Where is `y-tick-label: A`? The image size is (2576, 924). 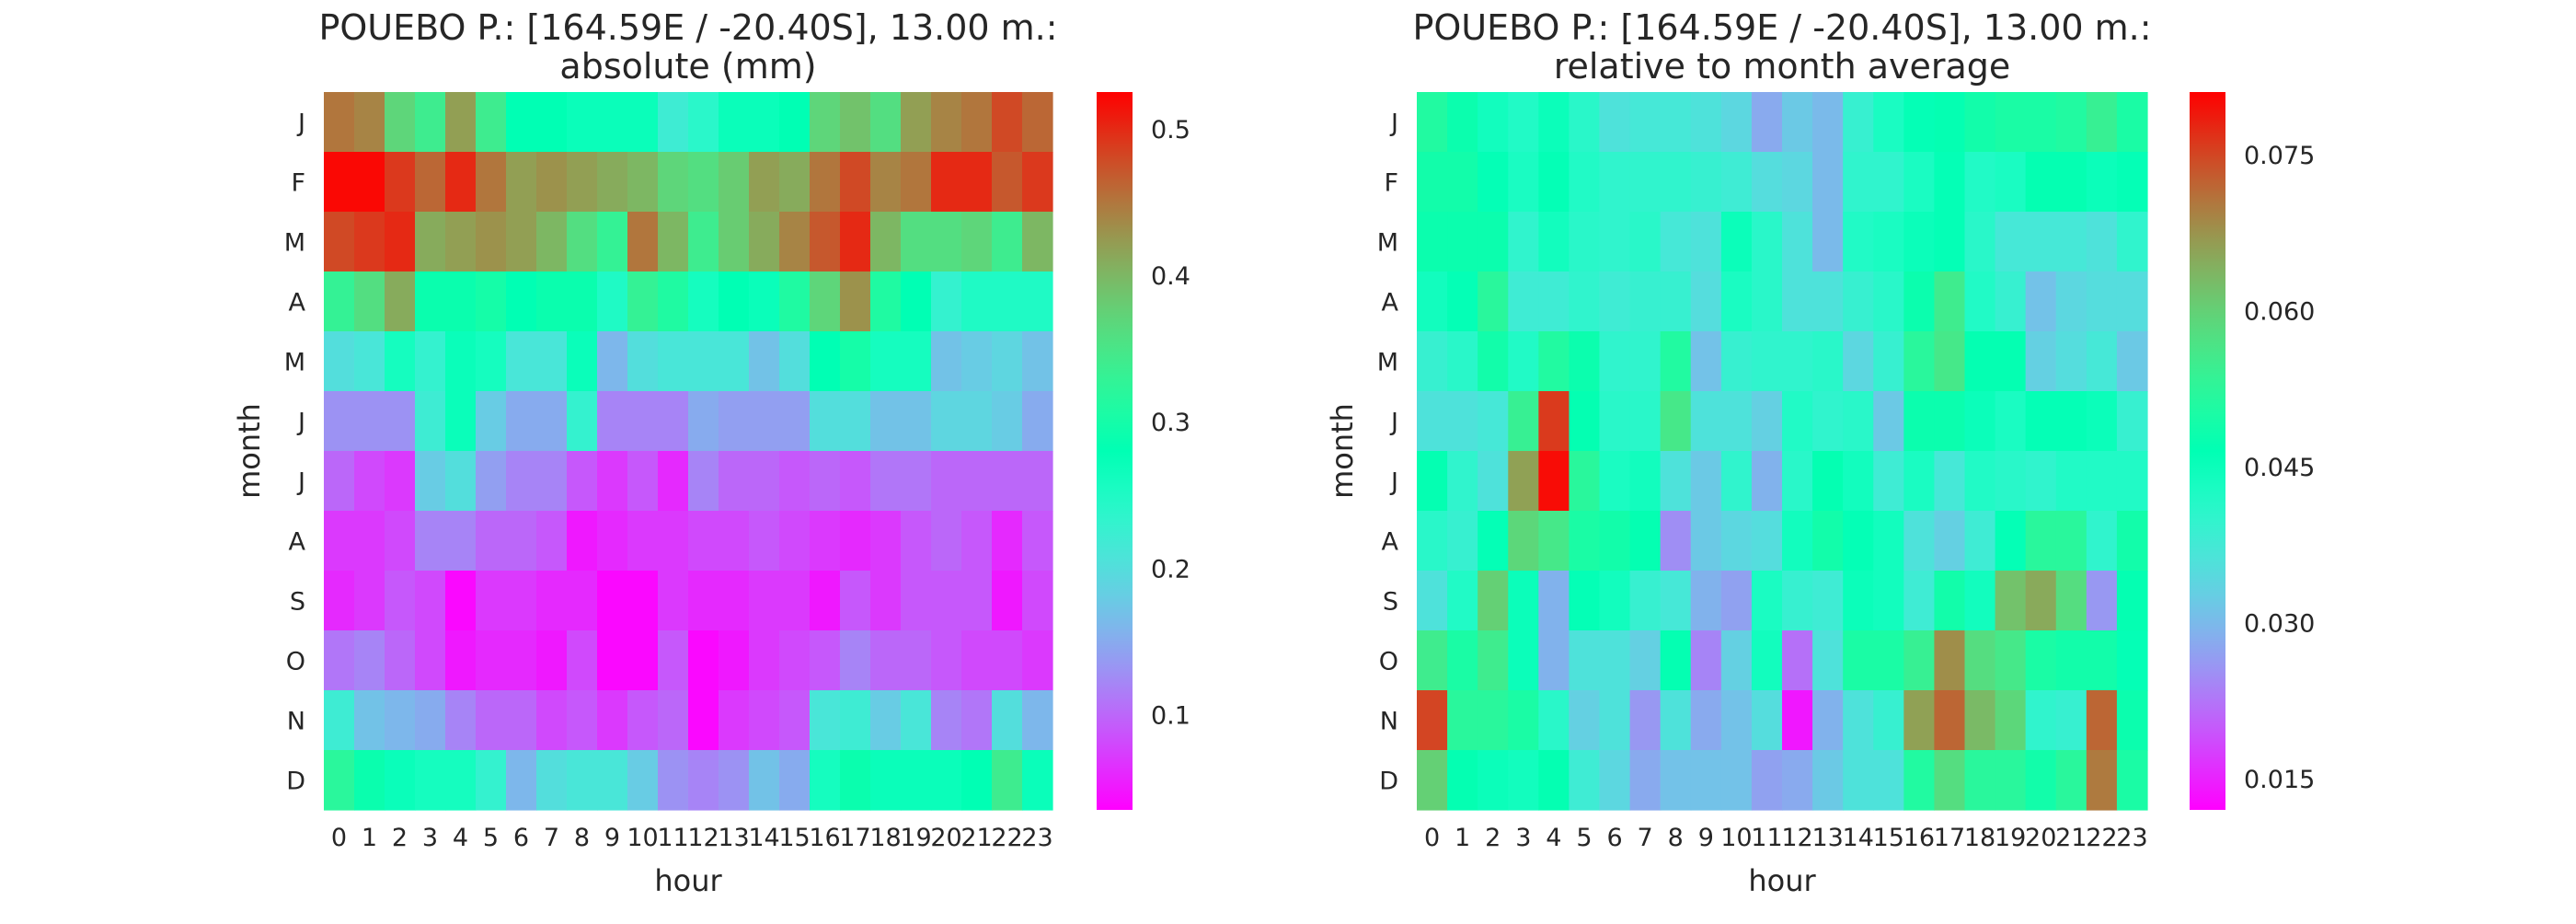 y-tick-label: A is located at coordinates (1390, 542).